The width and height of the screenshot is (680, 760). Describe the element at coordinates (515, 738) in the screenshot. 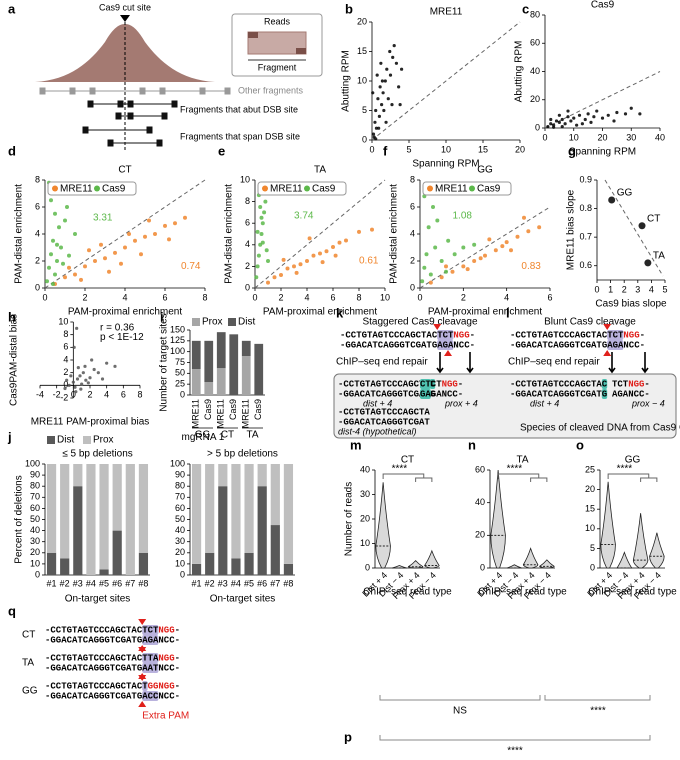

I see `comparison-bracket` at that location.